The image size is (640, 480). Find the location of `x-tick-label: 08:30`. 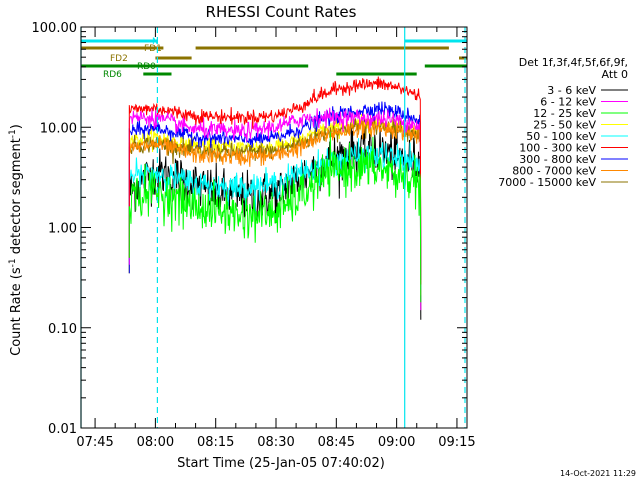

x-tick-label: 08:30 is located at coordinates (275, 442).